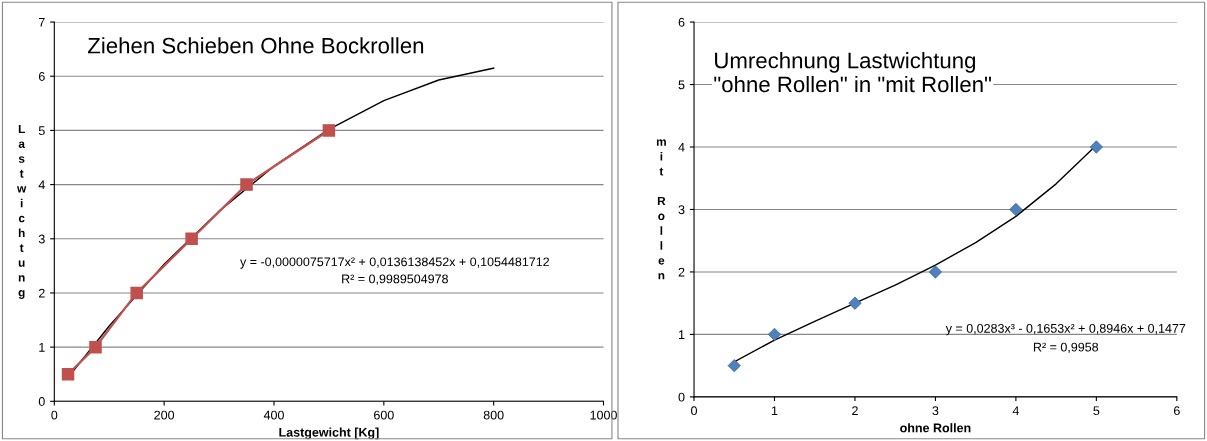 The width and height of the screenshot is (1207, 441). What do you see at coordinates (852, 72) in the screenshot?
I see `text: Umrechnung Lastwichtung "ohne Rollen" in "mit Rollen"` at bounding box center [852, 72].